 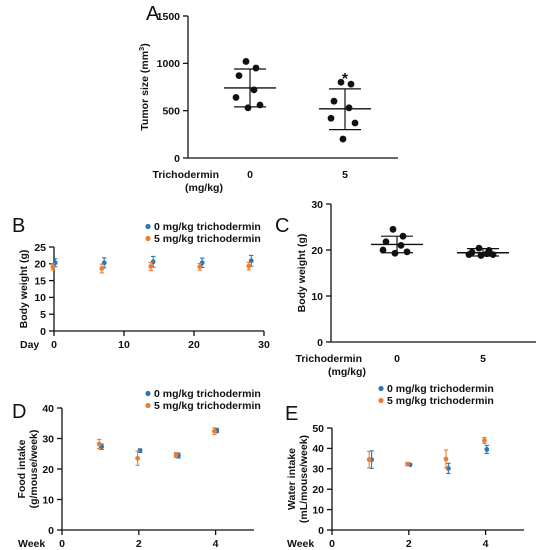 I want to click on panel-E-y-tick-label: 30, so click(x=318, y=470).